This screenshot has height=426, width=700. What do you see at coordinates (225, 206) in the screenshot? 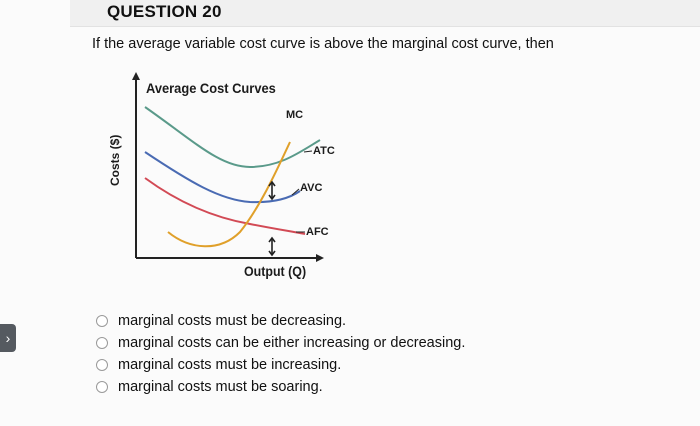
I see `afc-curve` at bounding box center [225, 206].